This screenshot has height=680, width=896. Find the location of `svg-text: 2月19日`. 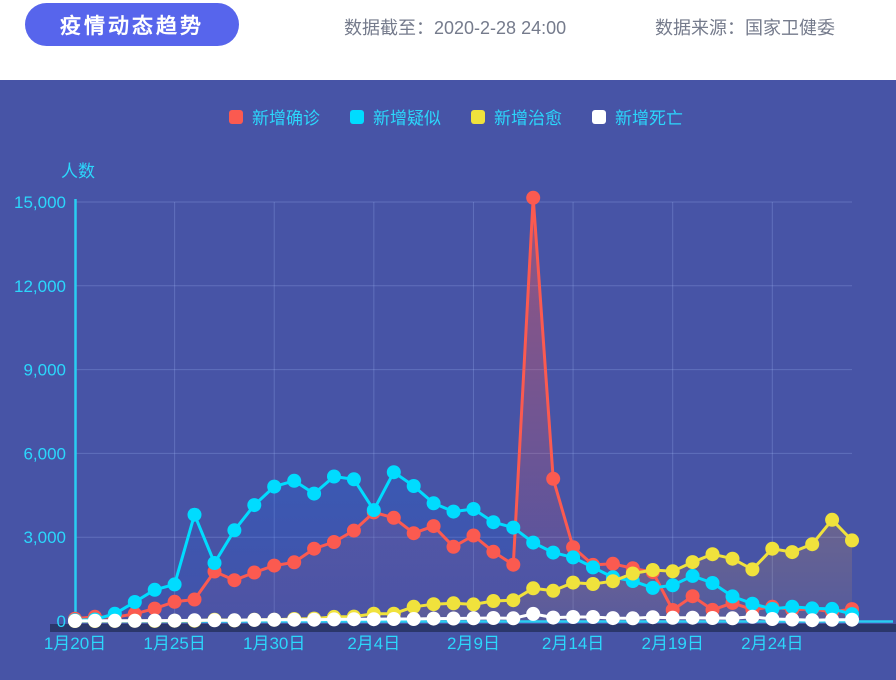

svg-text: 2月19日 is located at coordinates (673, 643).